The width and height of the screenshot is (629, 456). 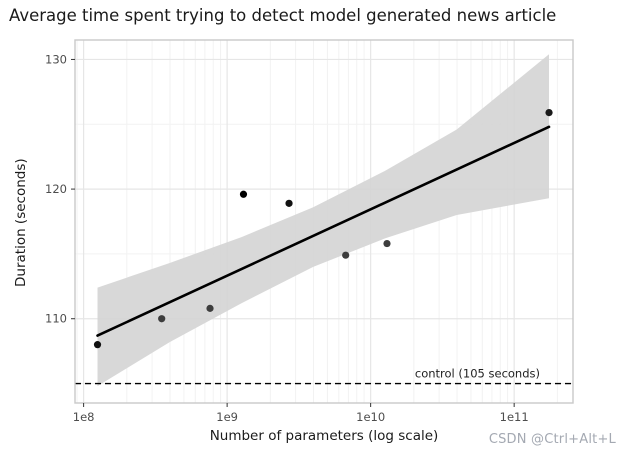 I want to click on y-tick-label: 130, so click(x=56, y=59).